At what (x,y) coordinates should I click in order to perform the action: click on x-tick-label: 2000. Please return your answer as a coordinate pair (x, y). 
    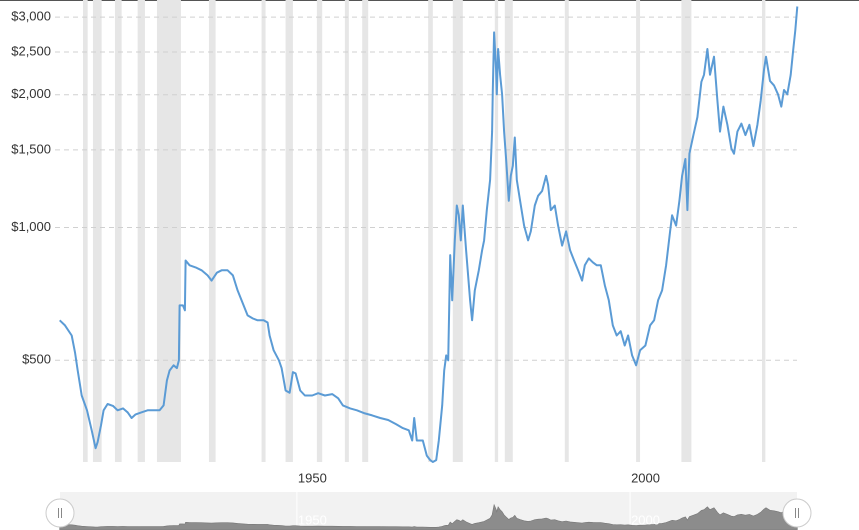
    Looking at the image, I should click on (645, 477).